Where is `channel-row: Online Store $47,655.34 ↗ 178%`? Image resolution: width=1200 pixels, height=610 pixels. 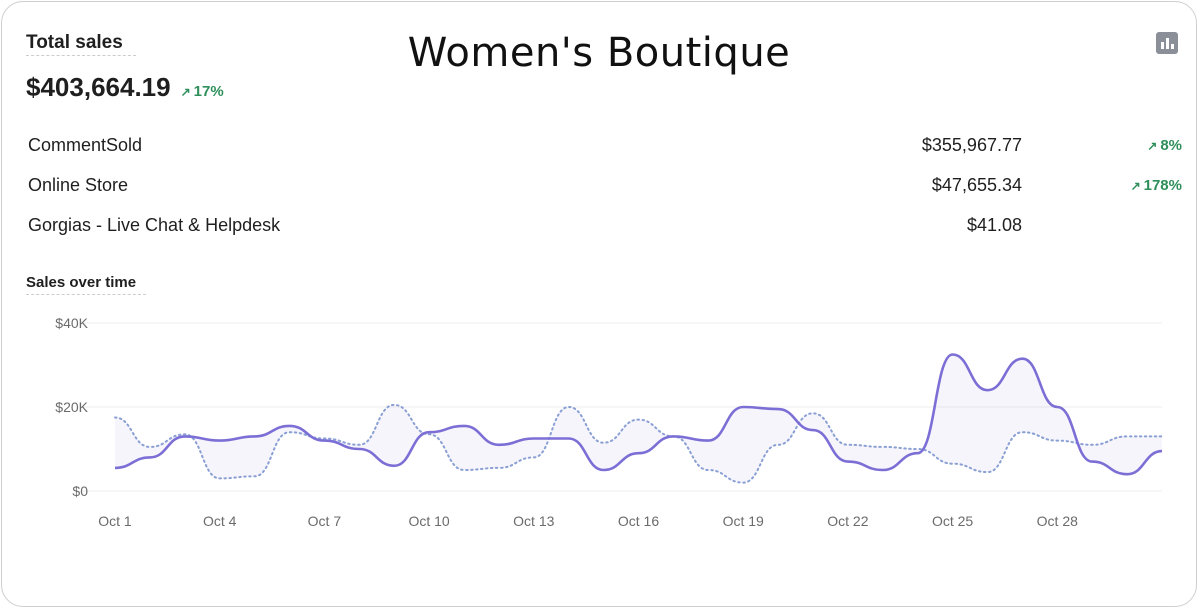
channel-row: Online Store $47,655.34 ↗ 178% is located at coordinates (604, 188).